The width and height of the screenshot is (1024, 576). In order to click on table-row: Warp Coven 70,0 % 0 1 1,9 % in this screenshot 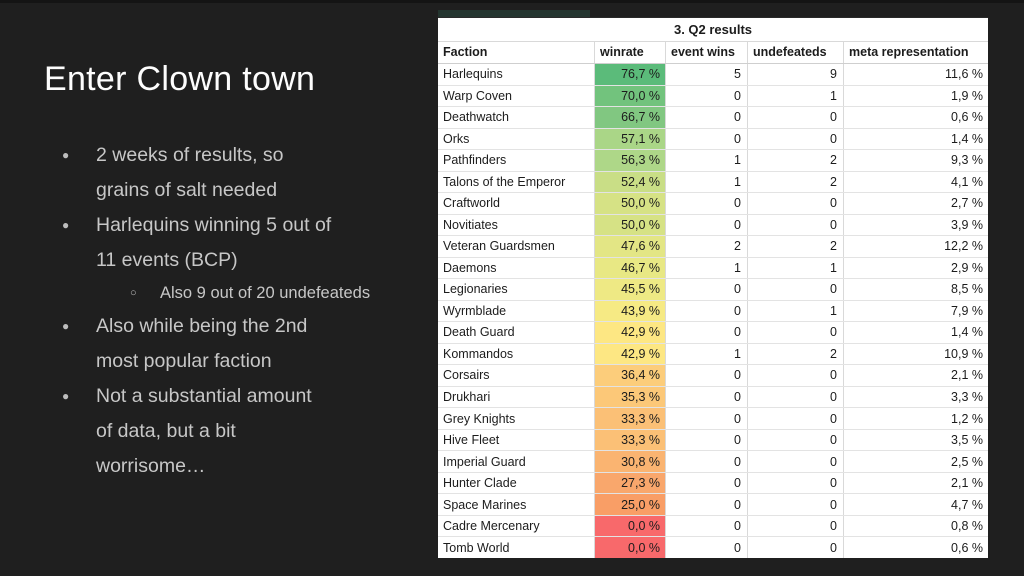, I will do `click(713, 96)`.